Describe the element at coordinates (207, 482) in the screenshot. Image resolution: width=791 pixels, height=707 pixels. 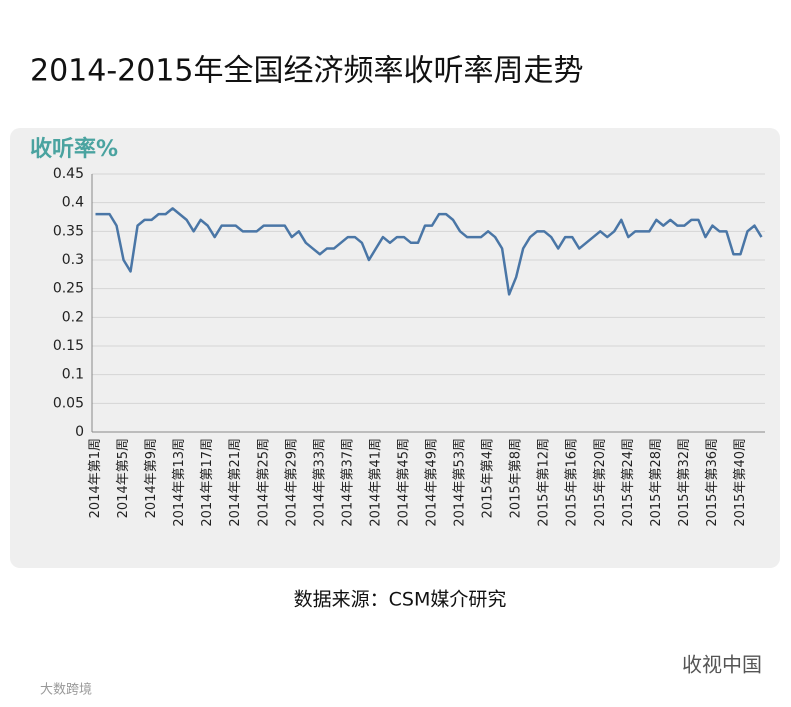
I see `x-tick-label: 2014年第17周` at that location.